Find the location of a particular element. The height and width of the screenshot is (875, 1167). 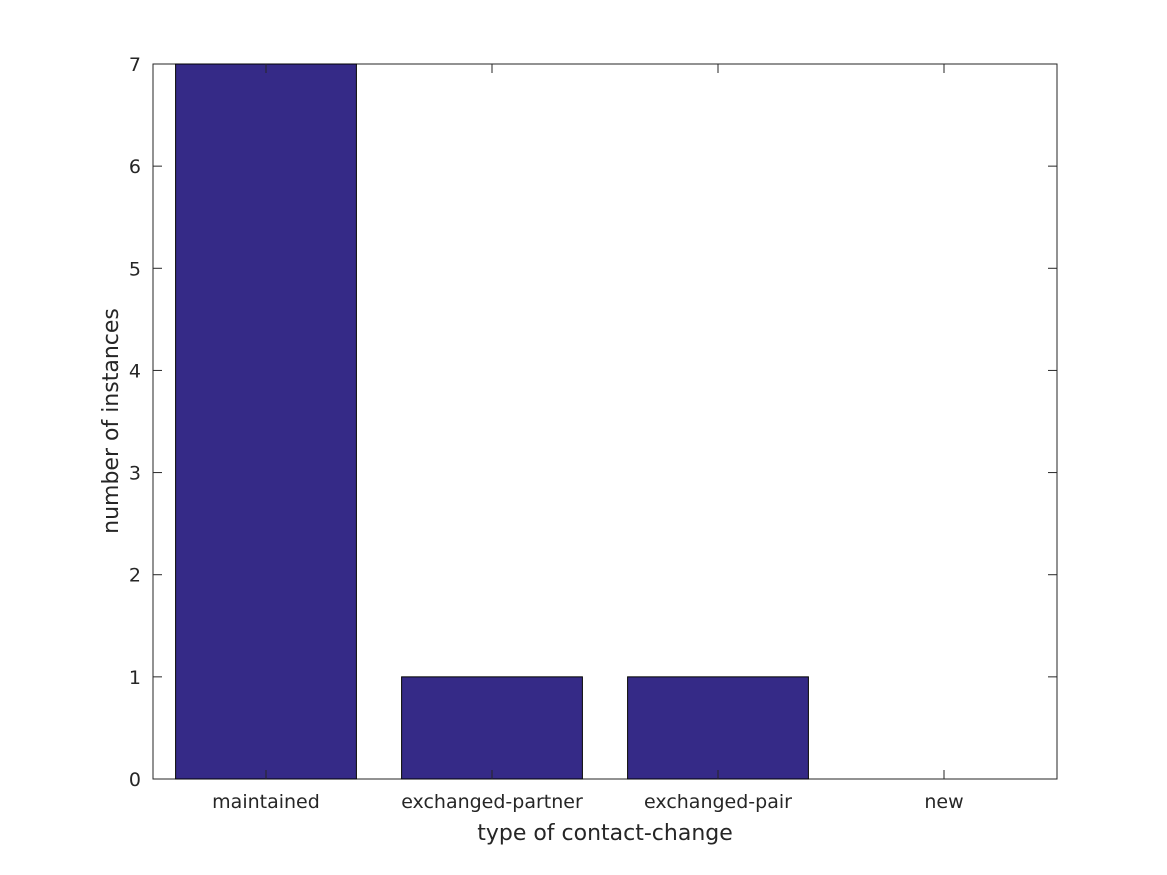

y-tick-label: 4 is located at coordinates (135, 371).